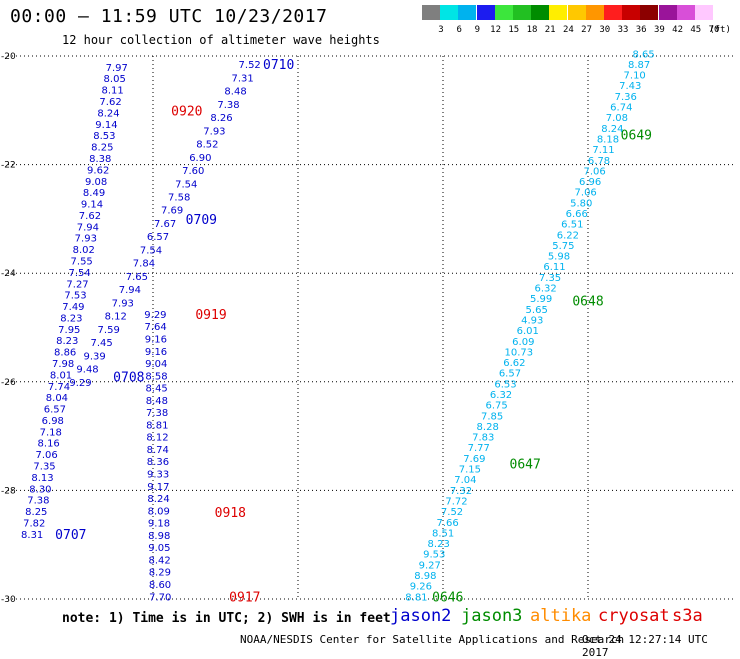  I want to click on wave-height-value: 7.72, so click(456, 501).